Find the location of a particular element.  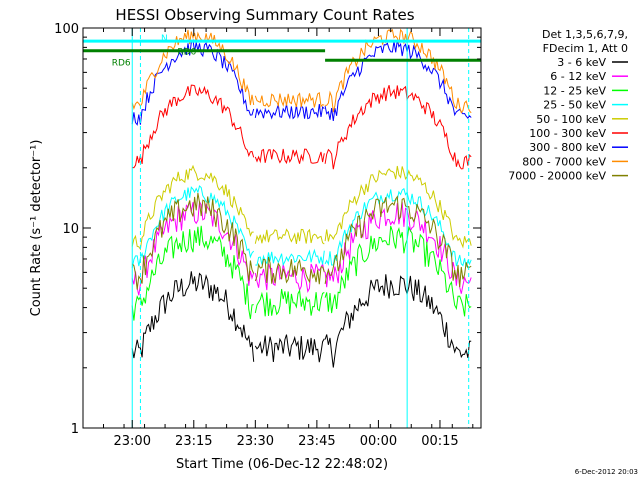

timestamp: 6-Dec-2012 20:03 is located at coordinates (606, 472).